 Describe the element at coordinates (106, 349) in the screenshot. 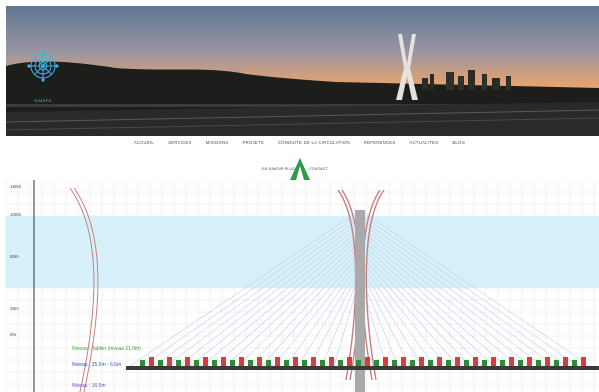

I see `floor-label-0: Niveau : Tablier (niveau 11.0m)` at that location.